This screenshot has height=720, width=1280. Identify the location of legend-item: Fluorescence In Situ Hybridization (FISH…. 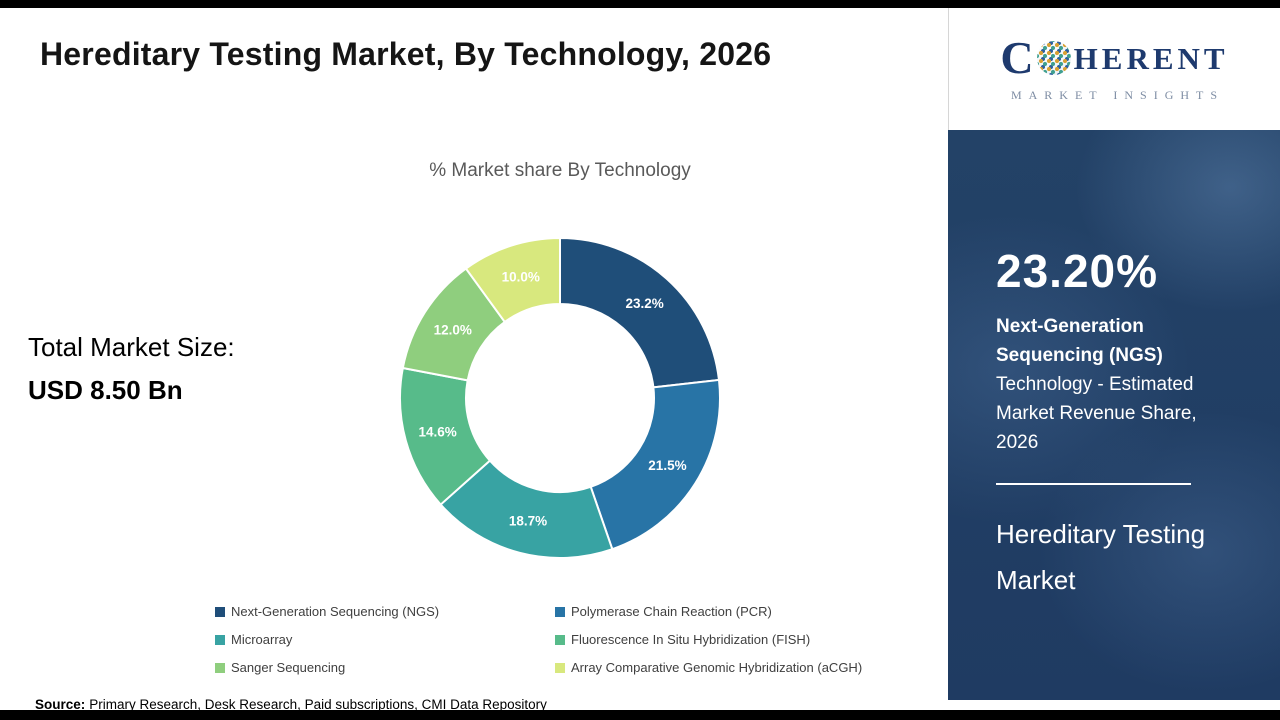
(708, 639).